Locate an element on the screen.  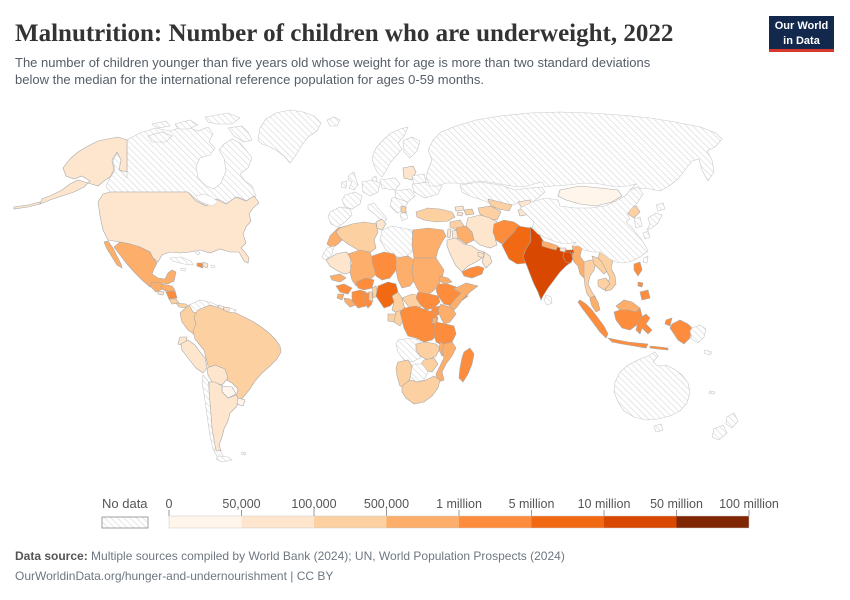
svg-text: 500,000 is located at coordinates (386, 504).